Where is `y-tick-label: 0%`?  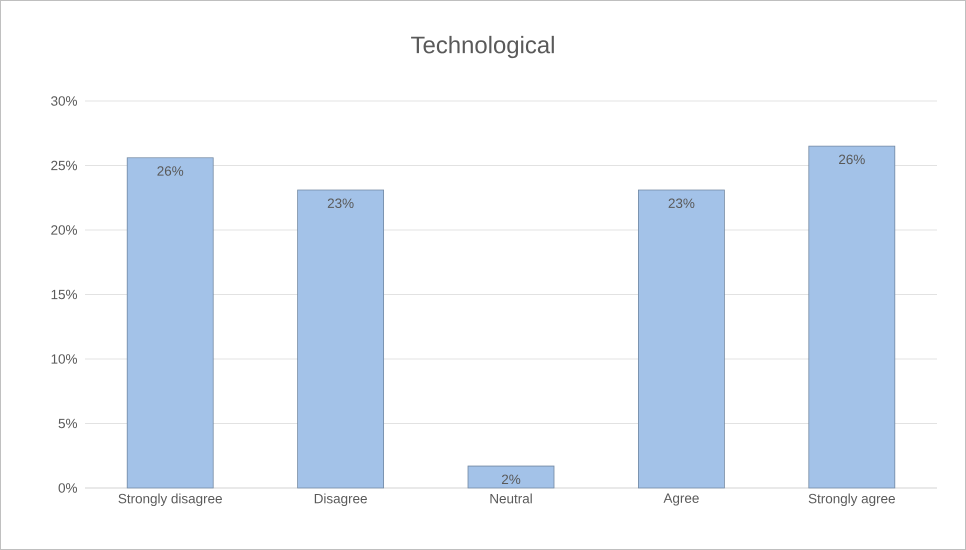
y-tick-label: 0% is located at coordinates (68, 488).